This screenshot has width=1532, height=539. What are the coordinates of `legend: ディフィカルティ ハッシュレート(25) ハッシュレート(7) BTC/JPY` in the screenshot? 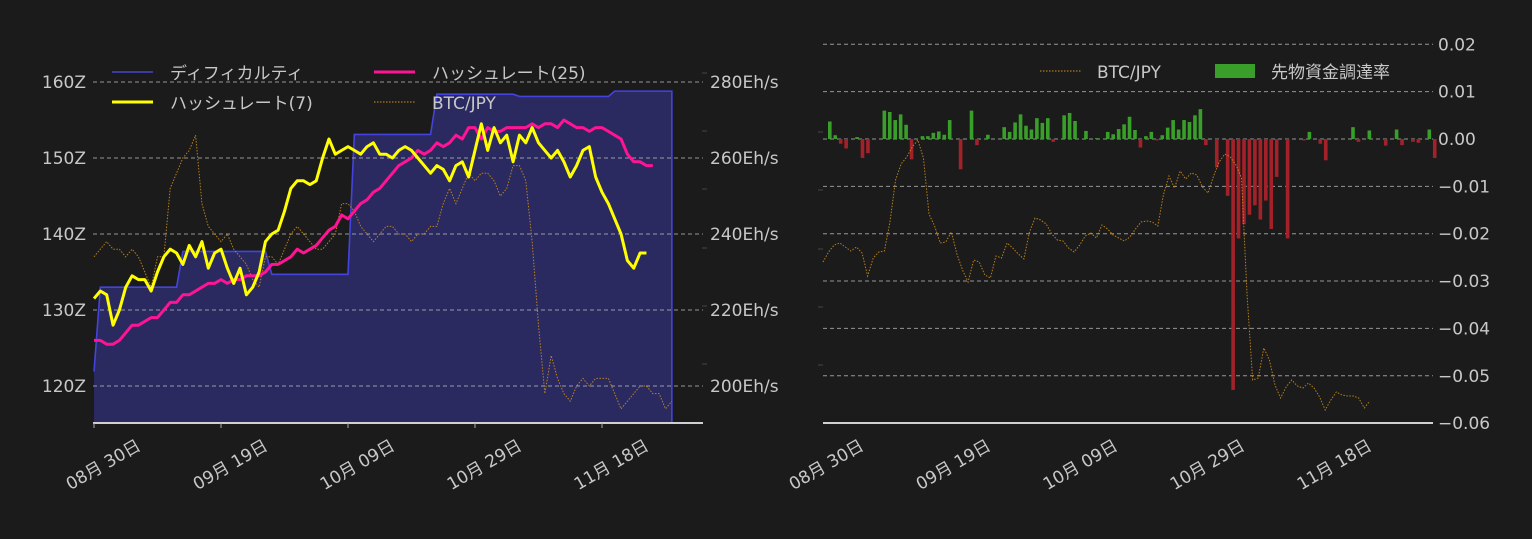 It's located at (349, 88).